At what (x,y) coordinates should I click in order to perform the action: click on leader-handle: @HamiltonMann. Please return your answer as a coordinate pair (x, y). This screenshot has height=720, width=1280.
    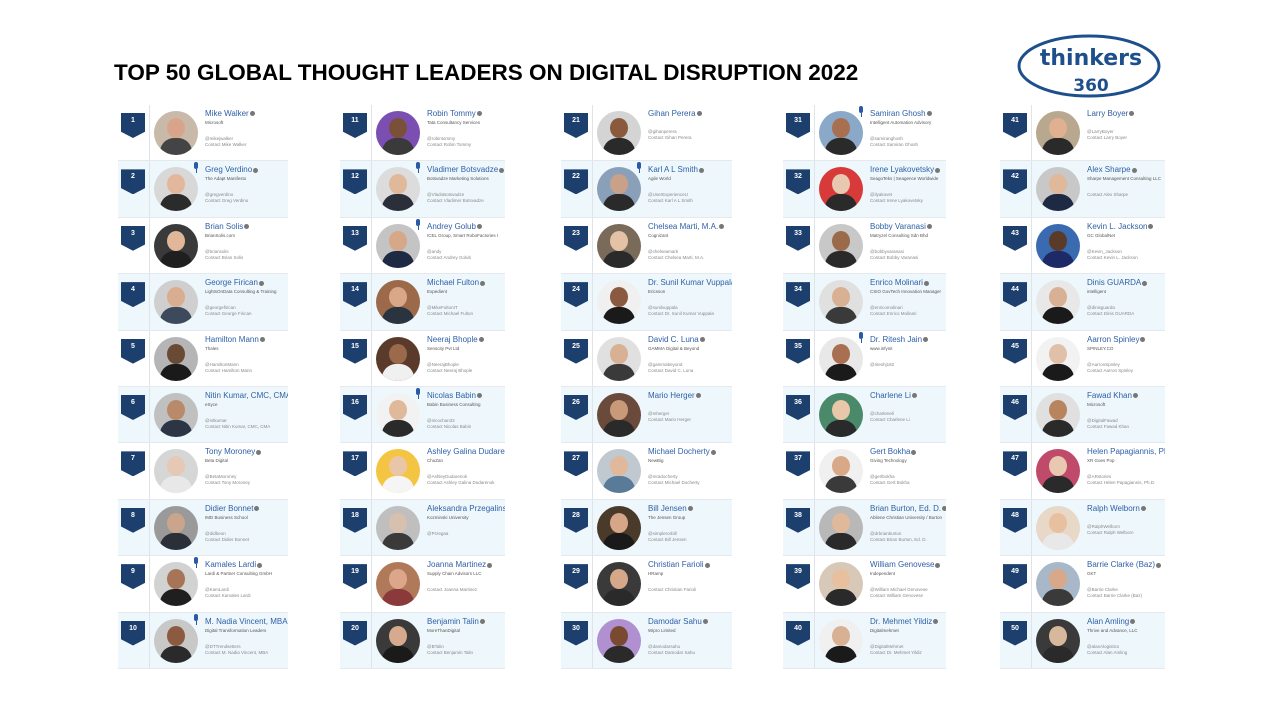
    Looking at the image, I should click on (222, 364).